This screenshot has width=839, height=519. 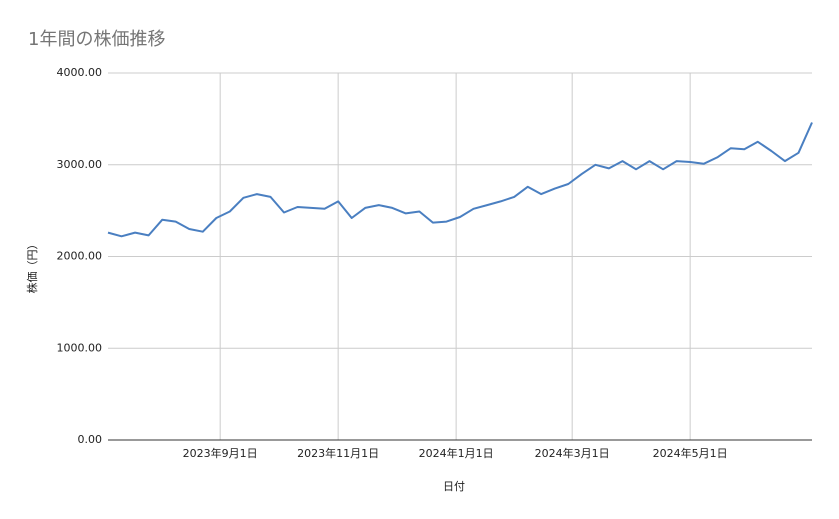 I want to click on x-tick-label: 2024年3月1日, so click(x=572, y=453).